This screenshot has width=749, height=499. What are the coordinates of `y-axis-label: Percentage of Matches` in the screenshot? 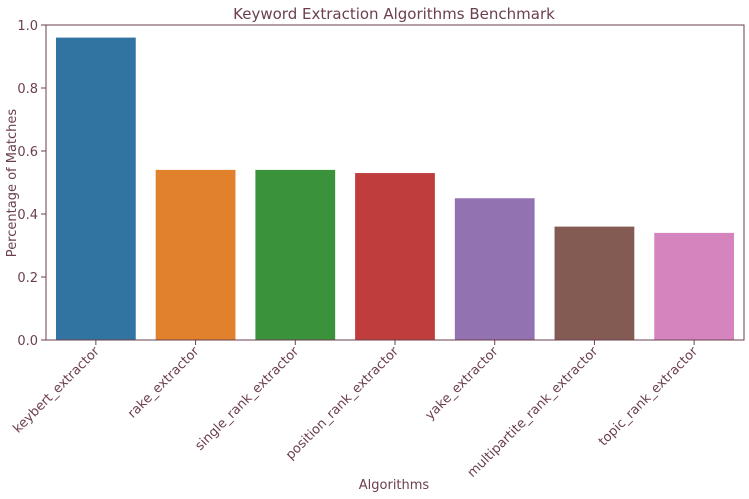 It's located at (12, 183).